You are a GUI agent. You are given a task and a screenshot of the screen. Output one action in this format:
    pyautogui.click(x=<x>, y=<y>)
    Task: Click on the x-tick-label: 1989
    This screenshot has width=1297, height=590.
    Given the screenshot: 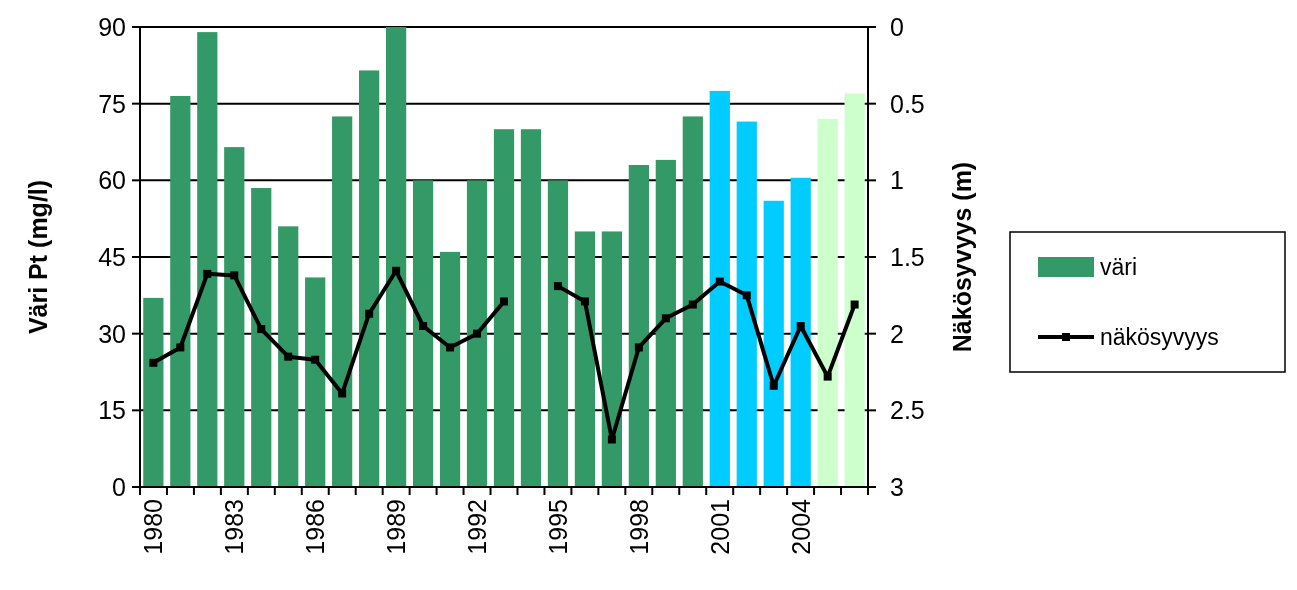 What is the action you would take?
    pyautogui.click(x=396, y=527)
    